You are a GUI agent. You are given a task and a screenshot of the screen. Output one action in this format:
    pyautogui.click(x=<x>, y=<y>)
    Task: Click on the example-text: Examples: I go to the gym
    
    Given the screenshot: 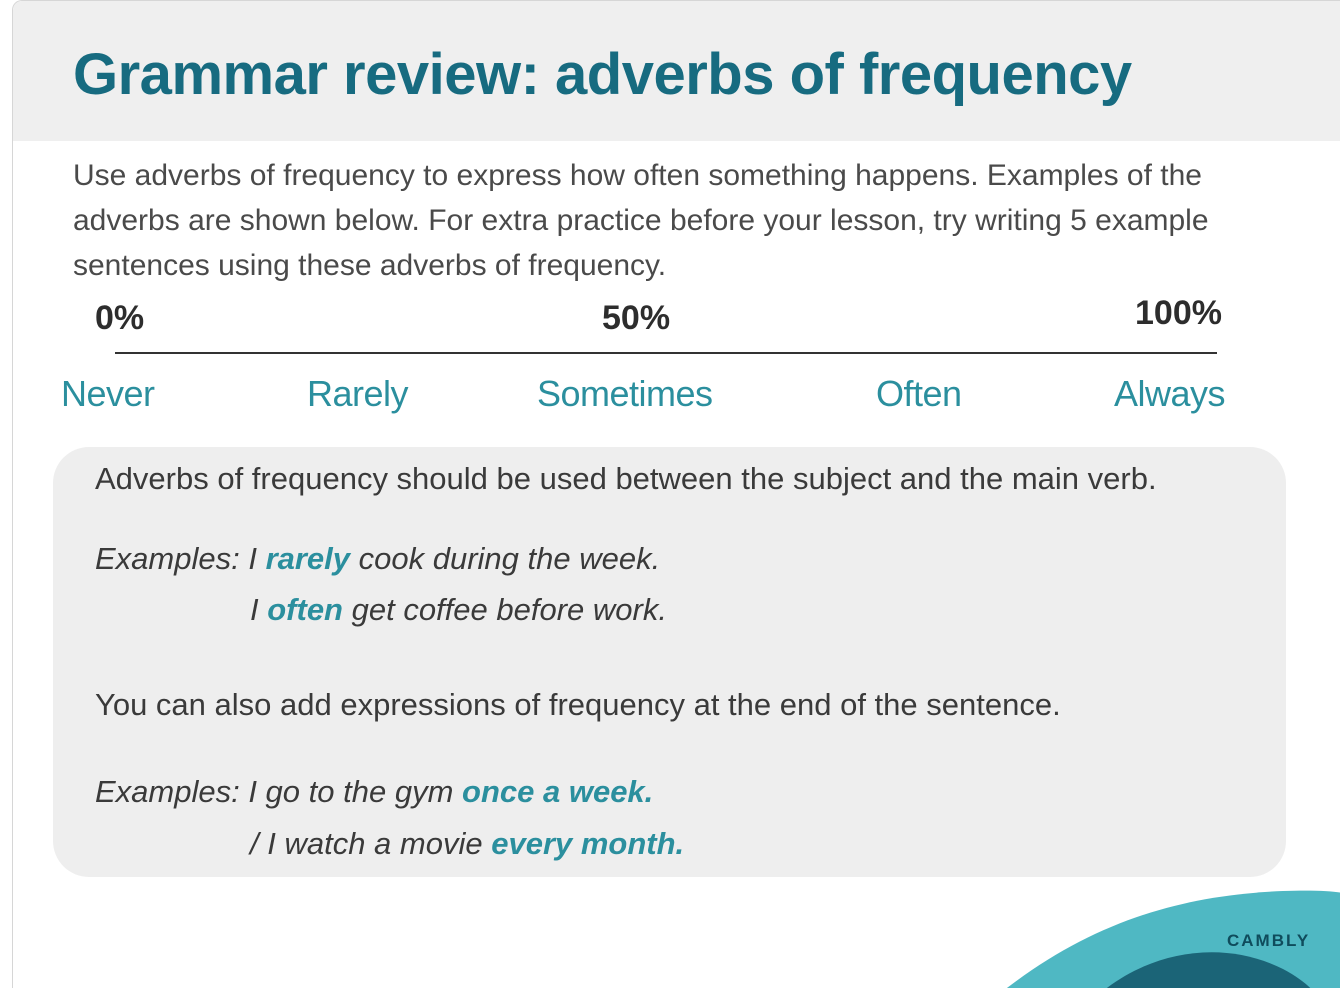 What is the action you would take?
    pyautogui.click(x=279, y=791)
    